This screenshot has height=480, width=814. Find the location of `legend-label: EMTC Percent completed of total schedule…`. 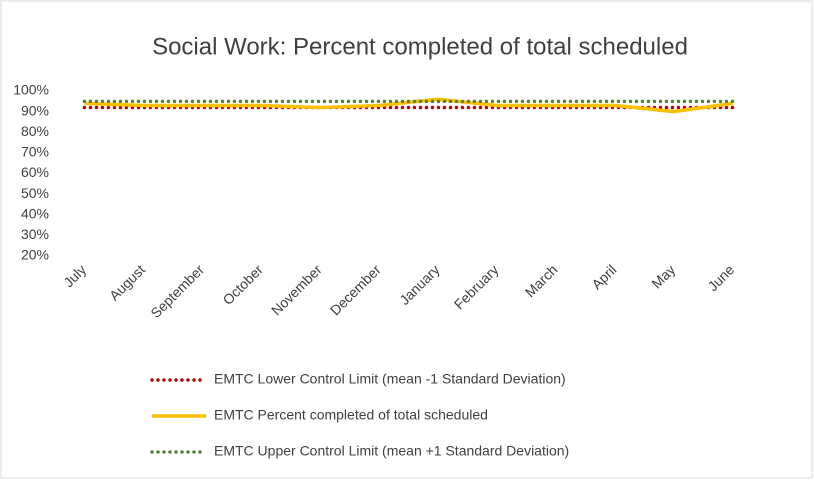

legend-label: EMTC Percent completed of total schedule… is located at coordinates (351, 415).